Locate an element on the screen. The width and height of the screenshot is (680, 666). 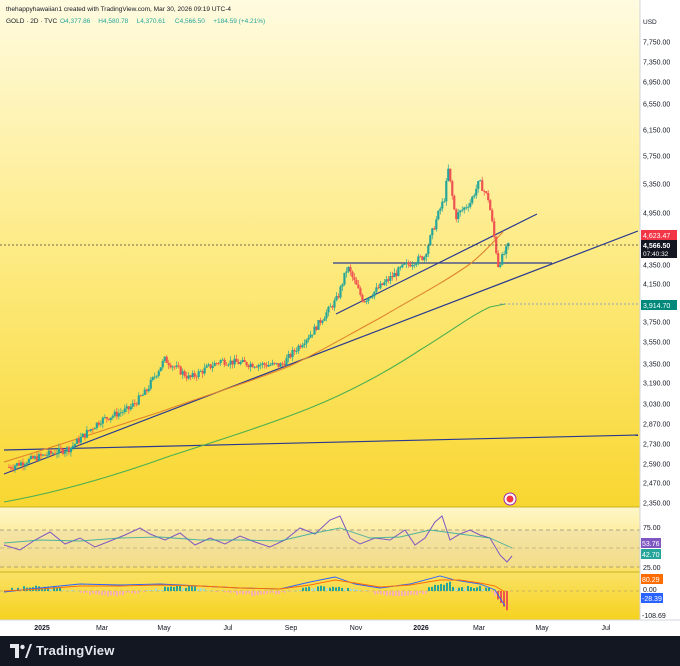
price-label-high: 4,623.47 is located at coordinates (659, 235).